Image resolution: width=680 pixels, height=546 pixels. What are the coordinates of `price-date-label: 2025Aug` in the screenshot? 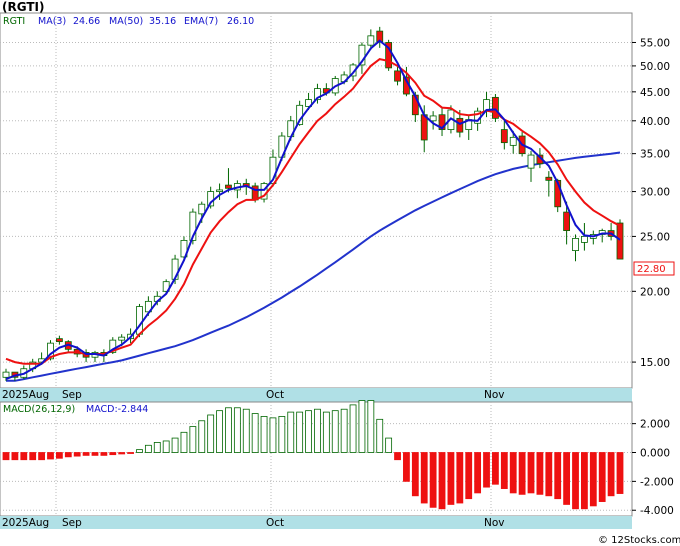 It's located at (25, 395).